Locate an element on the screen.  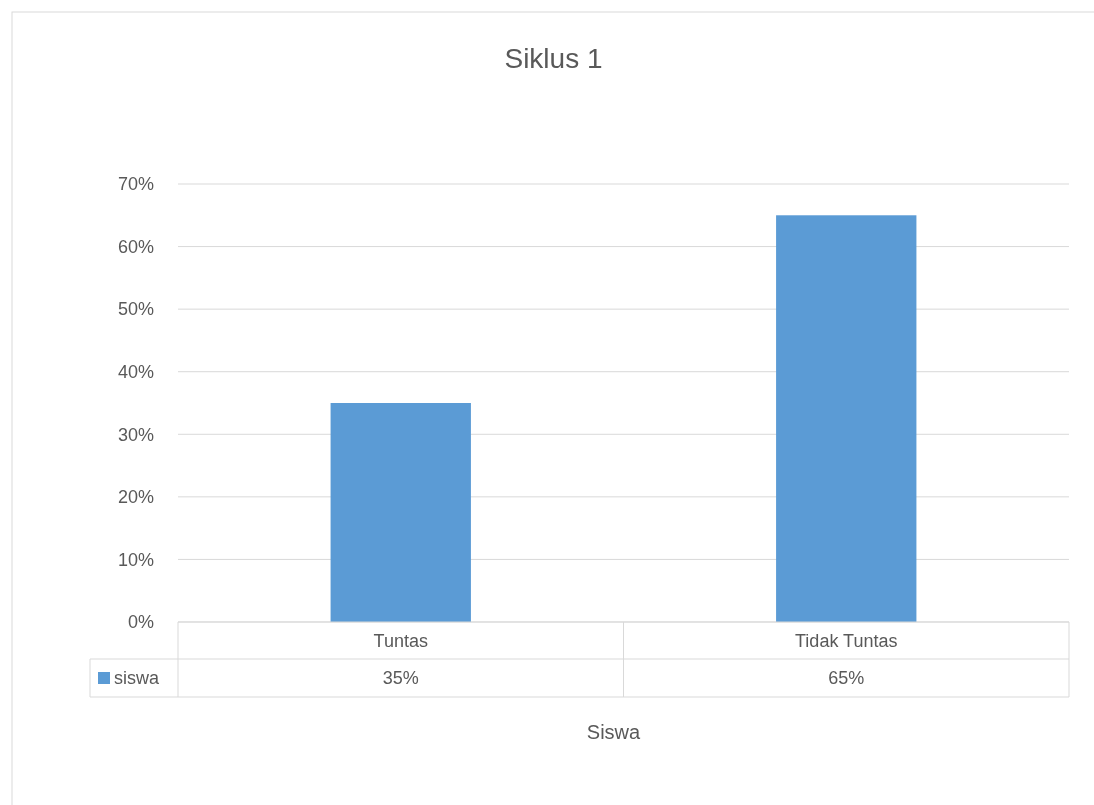
x-axis-title: Siswa is located at coordinates (614, 732).